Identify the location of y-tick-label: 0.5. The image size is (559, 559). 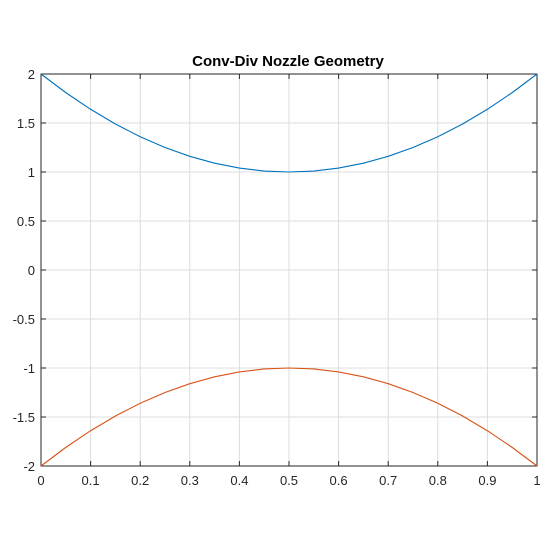
(26, 221).